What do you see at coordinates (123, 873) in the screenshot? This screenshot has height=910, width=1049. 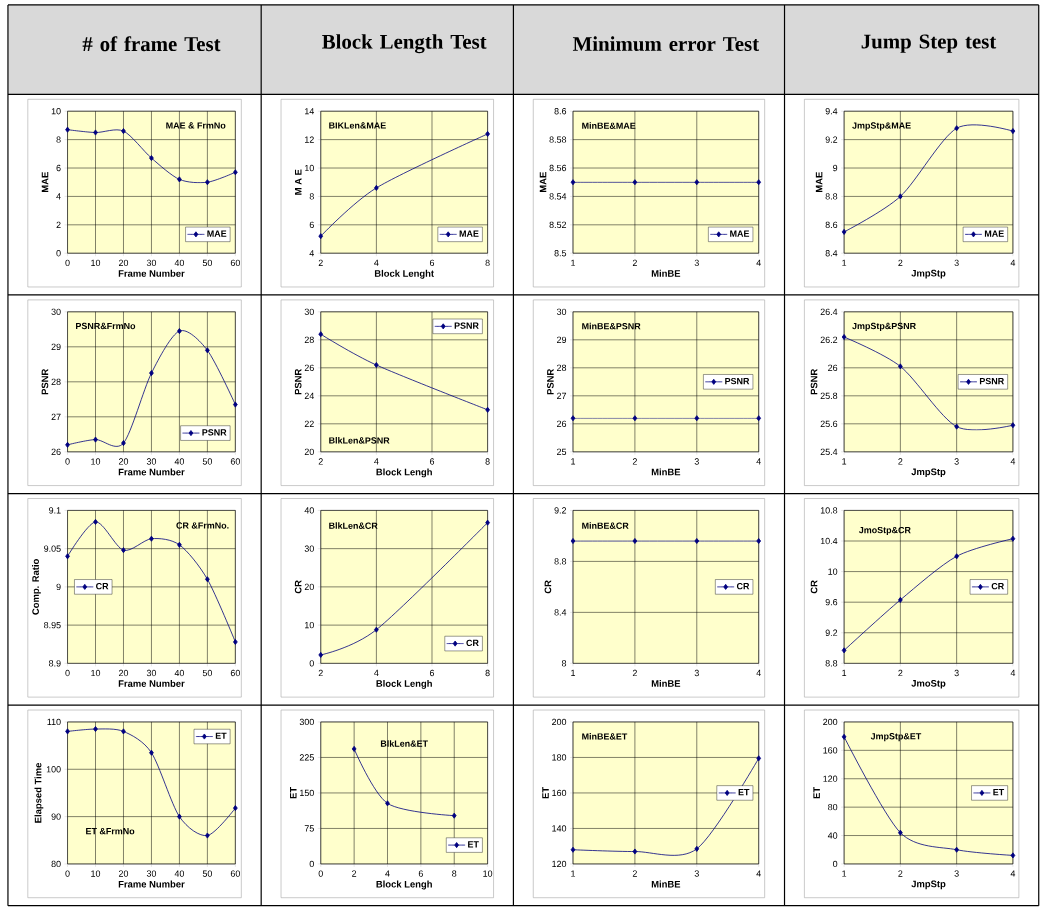 I see `x-tick-label: 20` at bounding box center [123, 873].